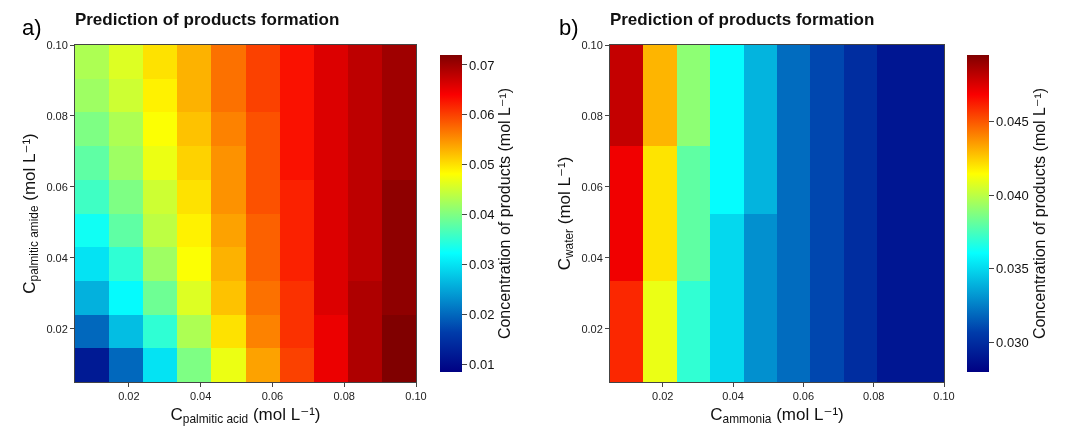 The image size is (1070, 437). Describe the element at coordinates (1012, 121) in the screenshot. I see `color-bar-label: 0.045` at that location.